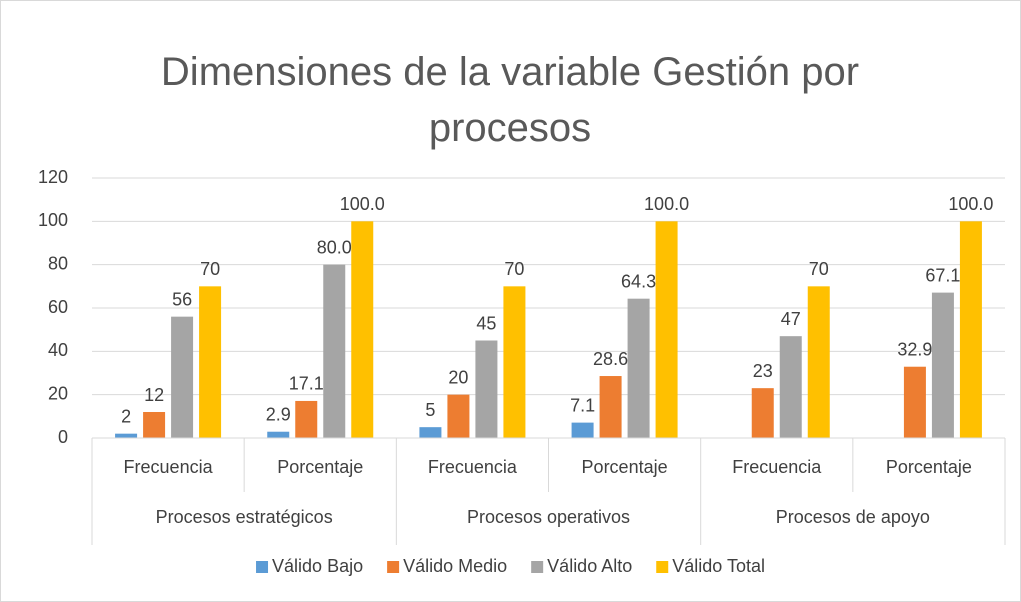 This screenshot has height=602, width=1021. What do you see at coordinates (182, 299) in the screenshot?
I see `data-label: 56` at bounding box center [182, 299].